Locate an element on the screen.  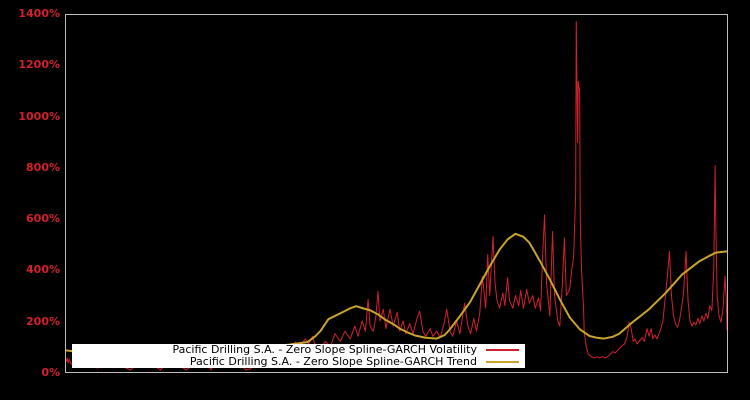
volatility-line-swatch is located at coordinates (502, 350).